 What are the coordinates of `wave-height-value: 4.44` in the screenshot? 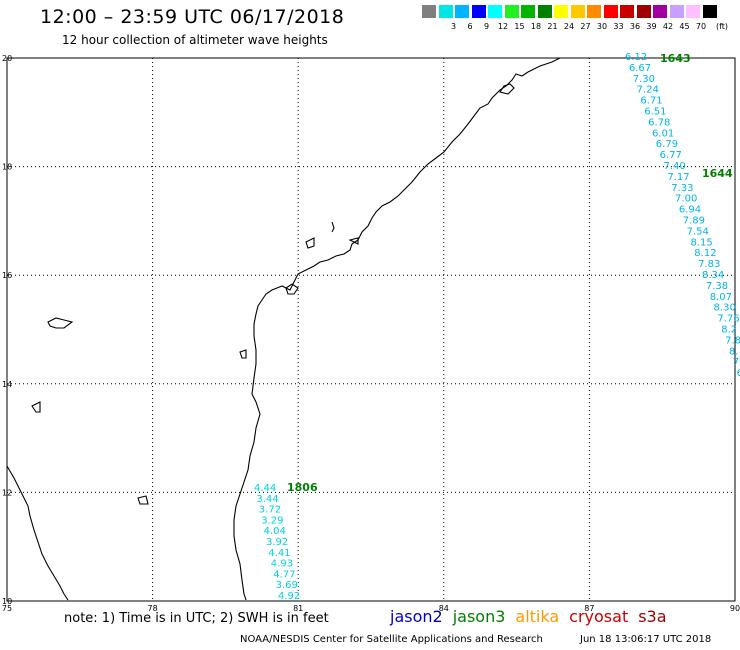 It's located at (265, 488).